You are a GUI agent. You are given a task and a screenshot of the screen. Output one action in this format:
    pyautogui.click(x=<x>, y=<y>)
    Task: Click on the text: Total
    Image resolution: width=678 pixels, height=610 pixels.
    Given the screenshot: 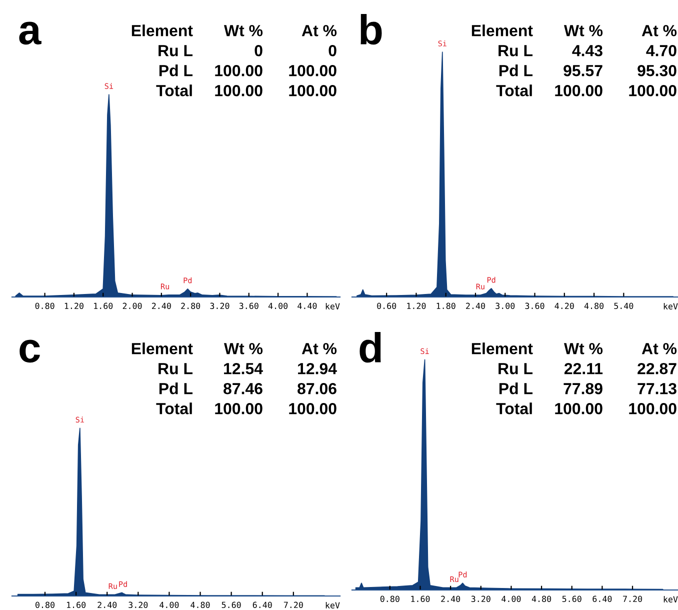 What is the action you would take?
    pyautogui.click(x=174, y=408)
    